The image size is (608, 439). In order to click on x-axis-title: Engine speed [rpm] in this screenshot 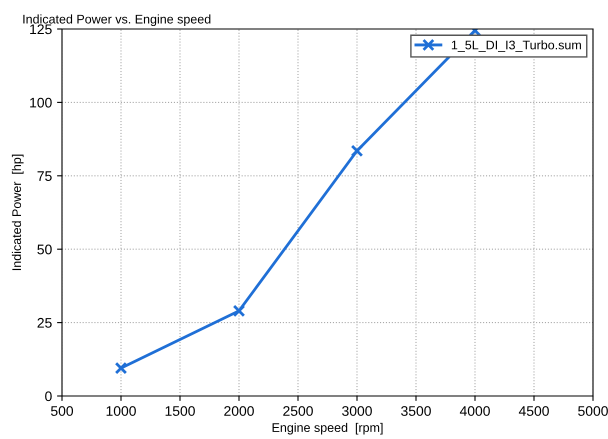, I will do `click(327, 428)`.